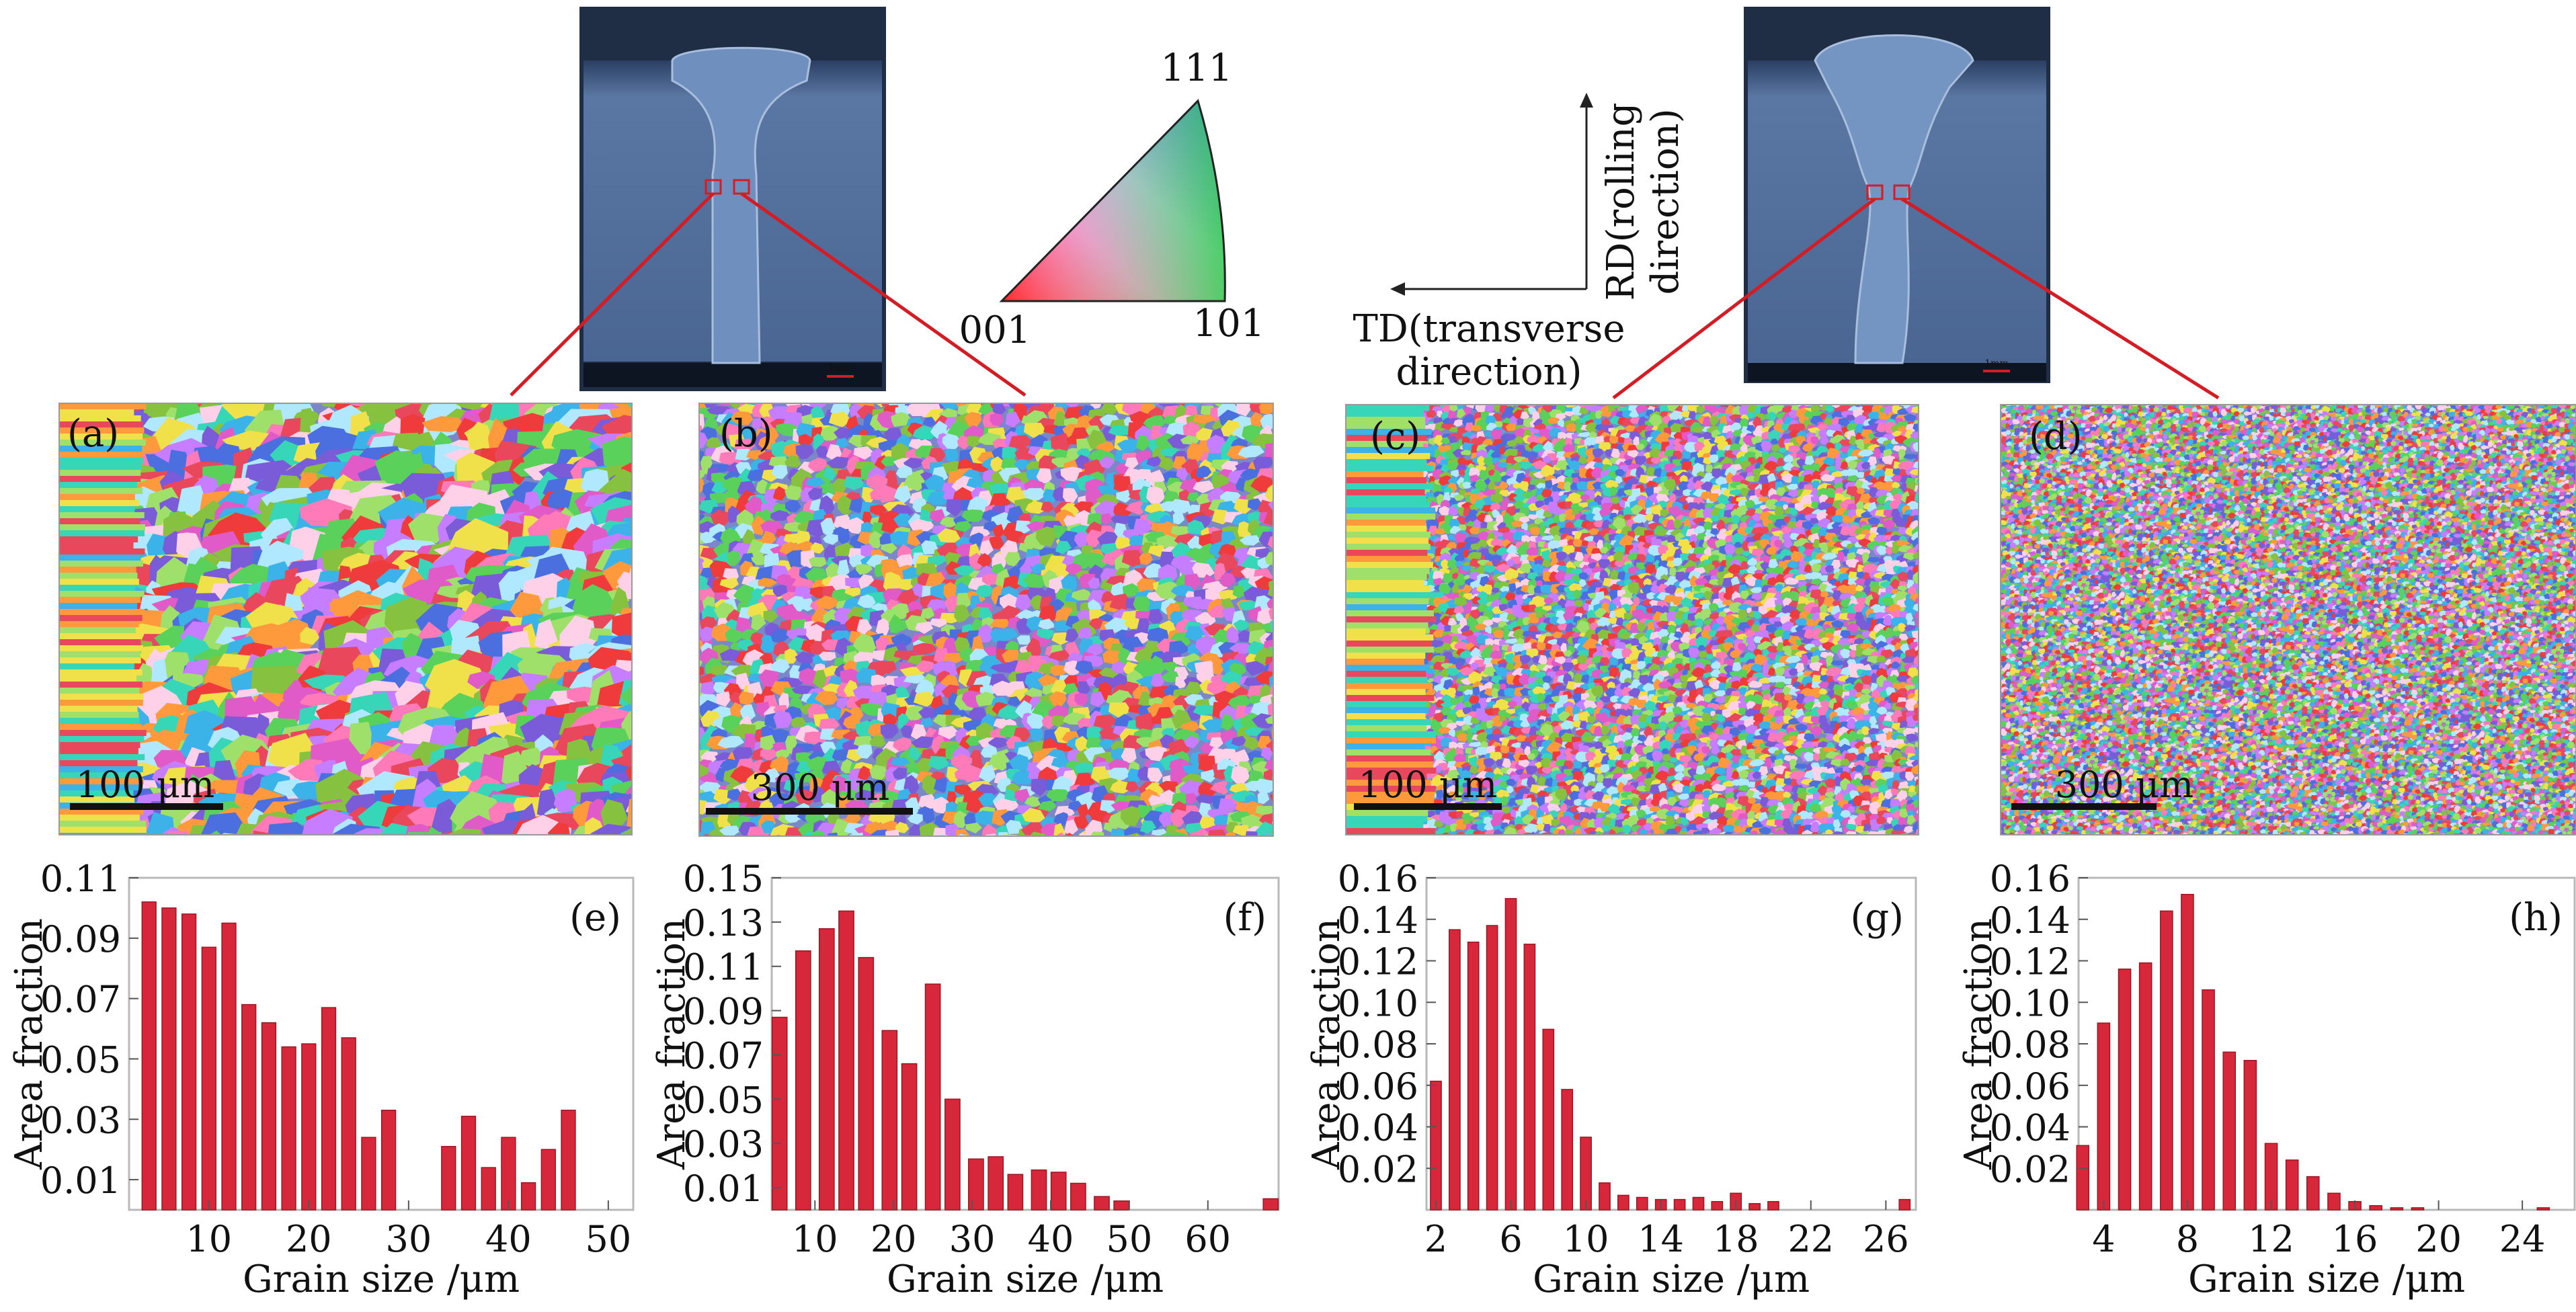  Describe the element at coordinates (1510, 1239) in the screenshot. I see `x-tick-label: 6` at that location.